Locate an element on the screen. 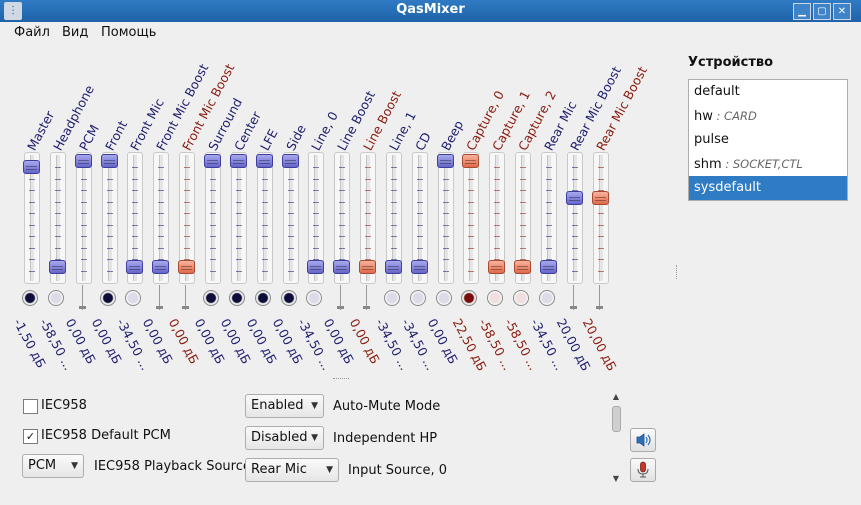 This screenshot has height=505, width=861. device-item: sysdefault is located at coordinates (768, 188).